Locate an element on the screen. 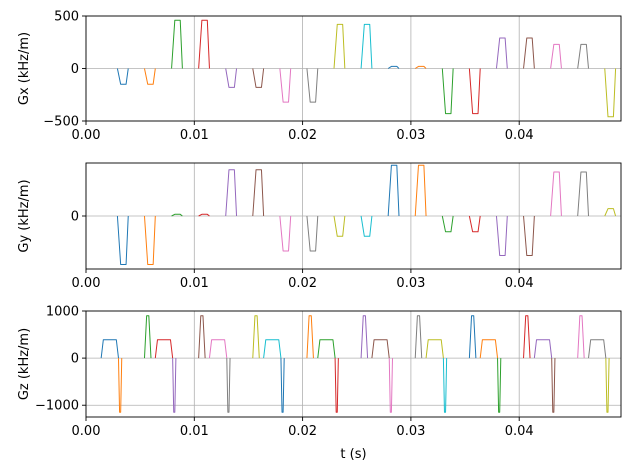 The width and height of the screenshot is (630, 475). y-tick-label-0: −1000 is located at coordinates (57, 406).